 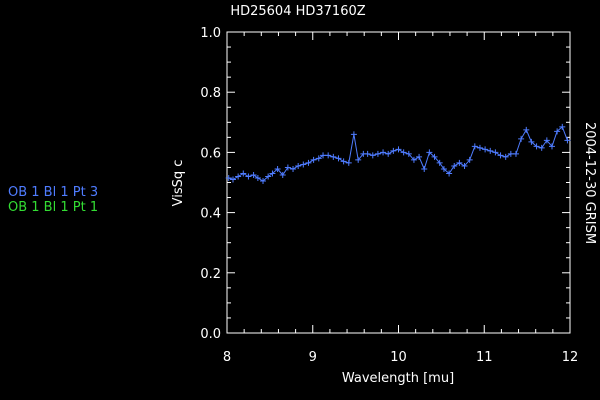 What do you see at coordinates (589, 183) in the screenshot?
I see `date-grism-label: 2004-12-30 GRISM` at bounding box center [589, 183].